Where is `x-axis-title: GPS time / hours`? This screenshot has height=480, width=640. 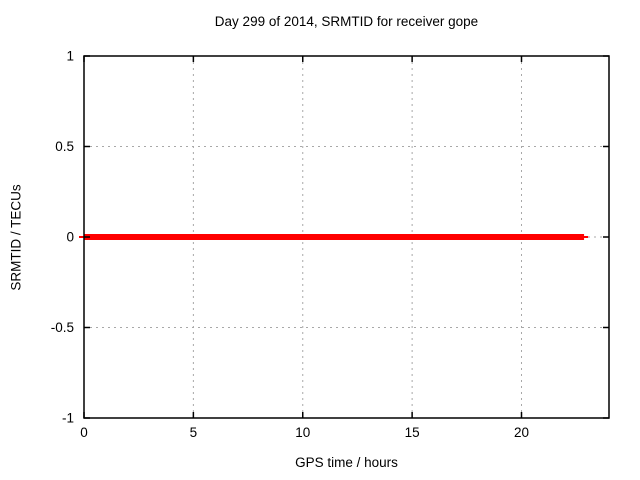
x-axis-title: GPS time / hours is located at coordinates (346, 462).